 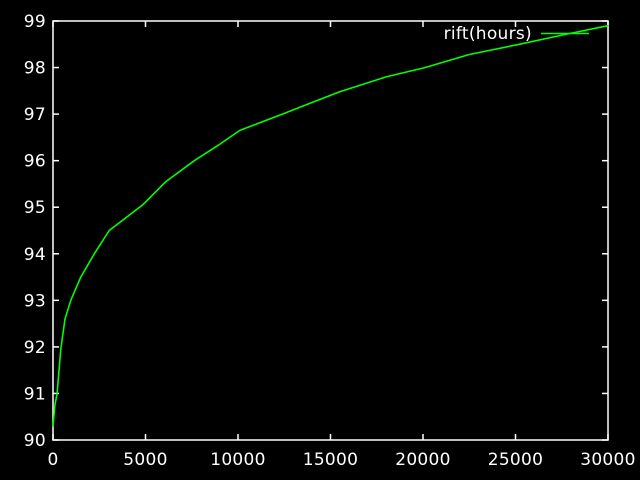 I want to click on x-tick-label: 0, so click(x=52, y=460).